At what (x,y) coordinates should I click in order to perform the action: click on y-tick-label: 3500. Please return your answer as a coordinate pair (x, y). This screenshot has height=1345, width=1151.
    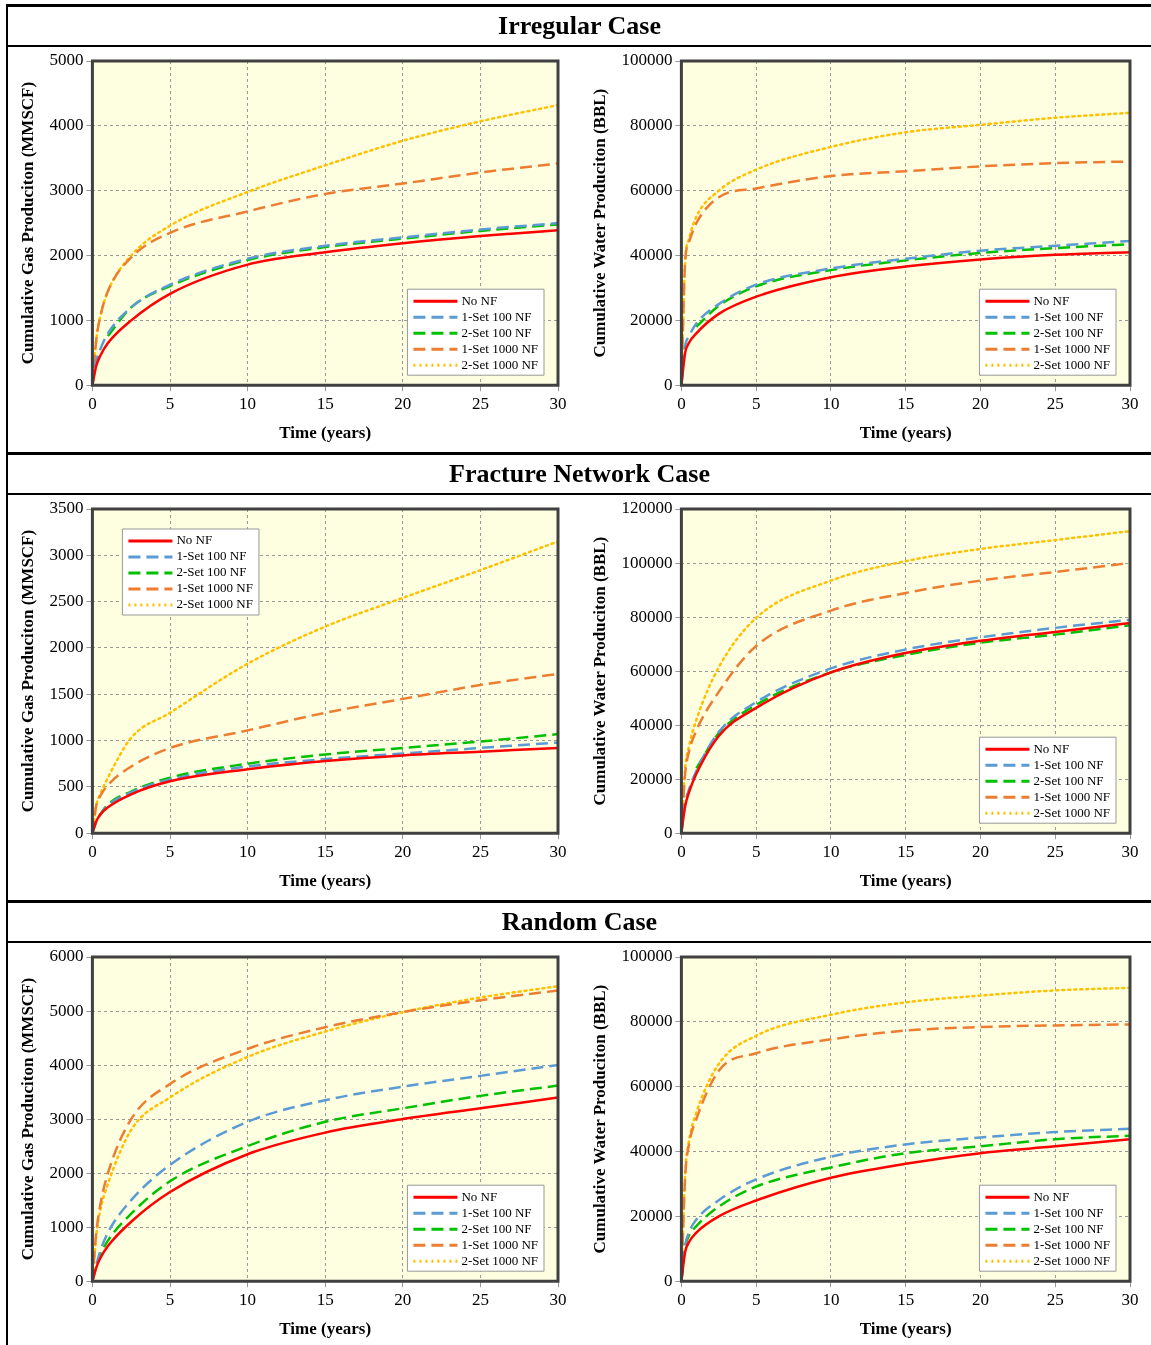
    Looking at the image, I should click on (66, 508).